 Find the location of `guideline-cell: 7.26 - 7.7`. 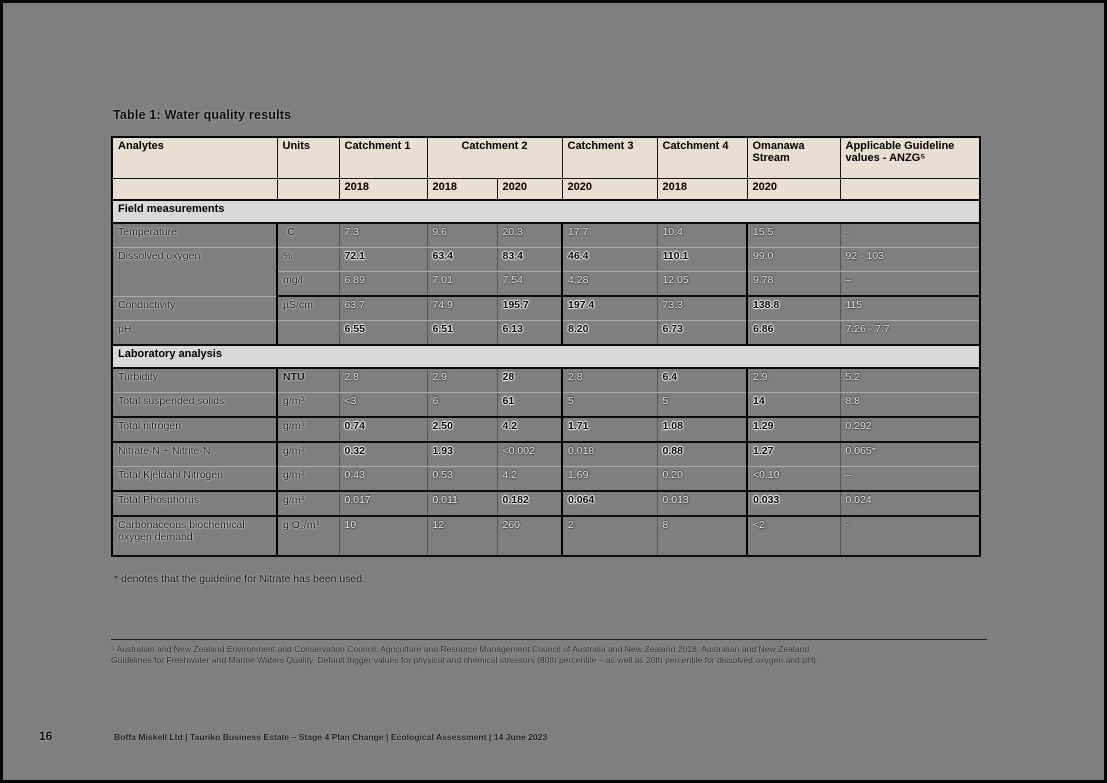

guideline-cell: 7.26 - 7.7 is located at coordinates (910, 333).